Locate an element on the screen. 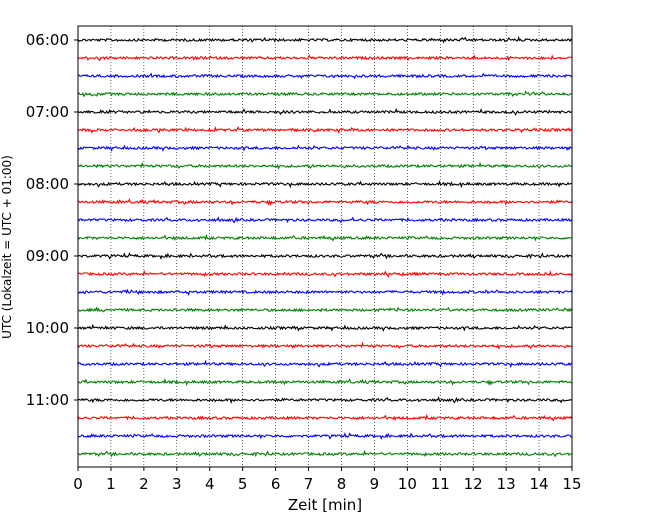  y-axis-ticks: 06:00 07:00 08:00 09:00 10:00 11:00 is located at coordinates (52, 220).